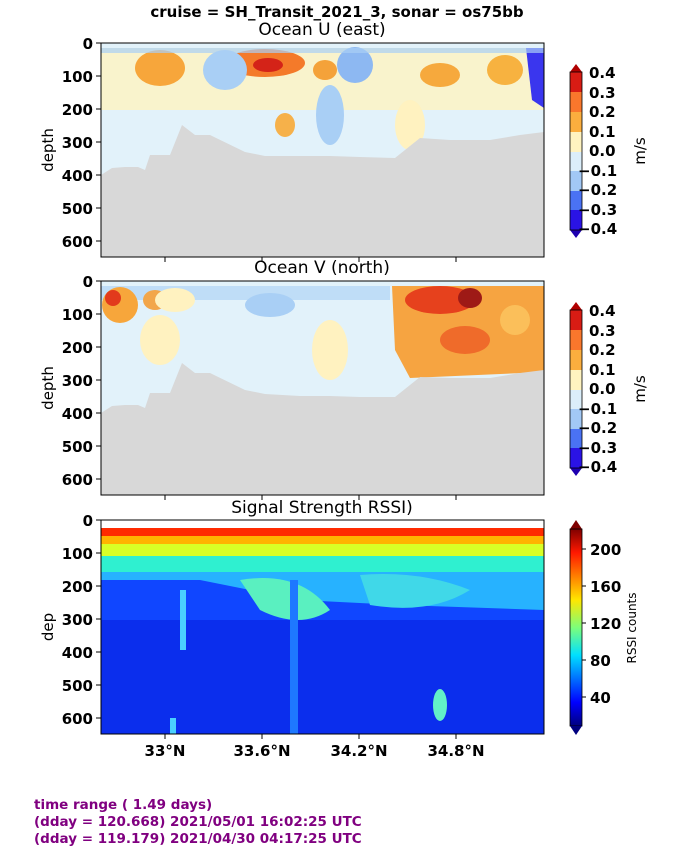 The height and width of the screenshot is (855, 675). What do you see at coordinates (358, 751) in the screenshot?
I see `xtick-34-2n: 34.2°N` at bounding box center [358, 751].